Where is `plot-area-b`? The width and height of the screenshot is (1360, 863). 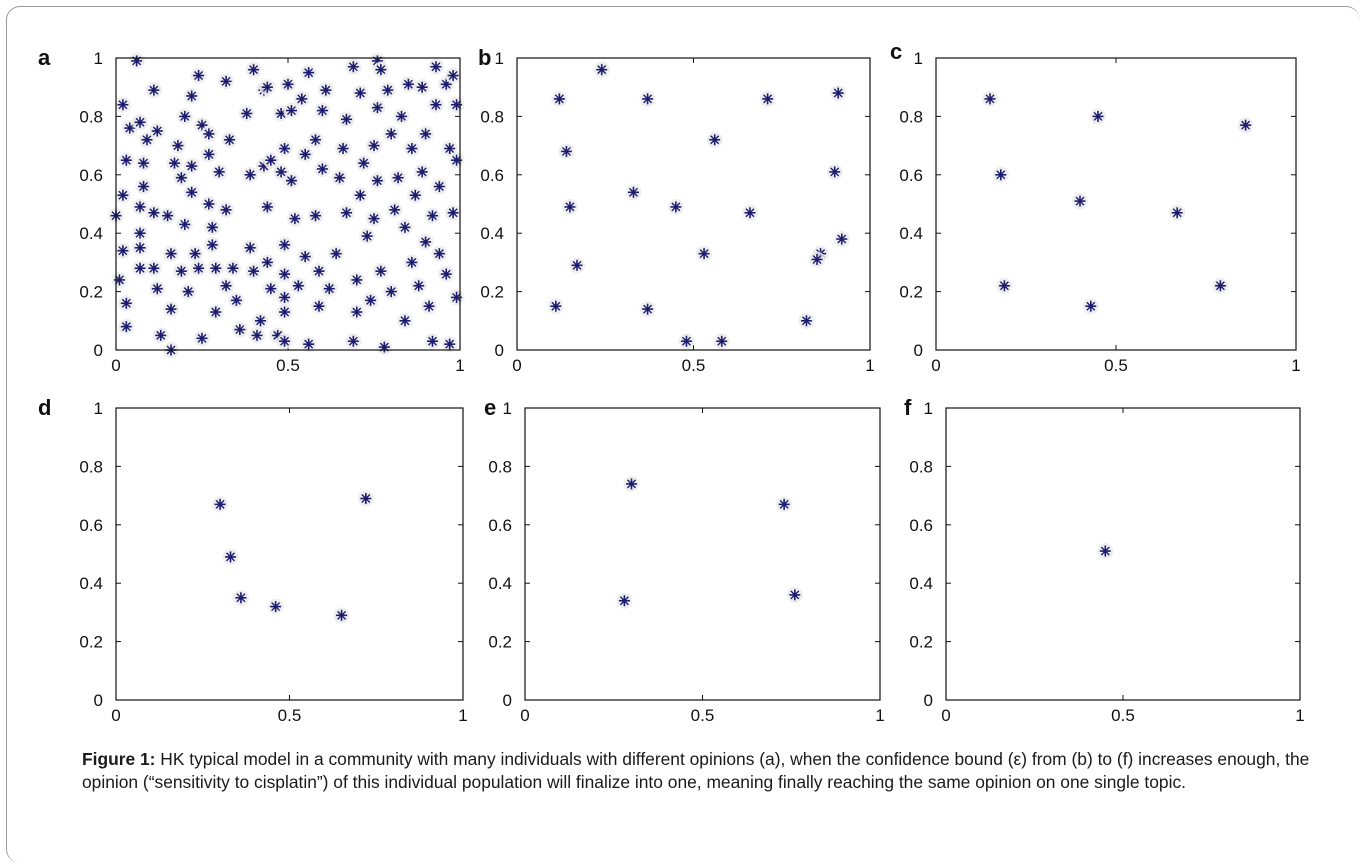 plot-area-b is located at coordinates (693, 204).